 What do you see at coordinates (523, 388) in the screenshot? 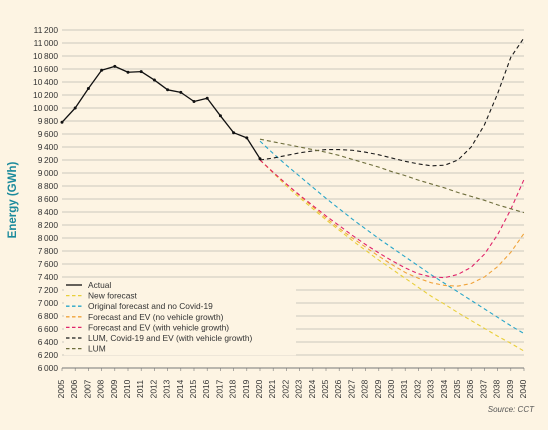
I see `x-tick-label: 2040` at bounding box center [523, 388].